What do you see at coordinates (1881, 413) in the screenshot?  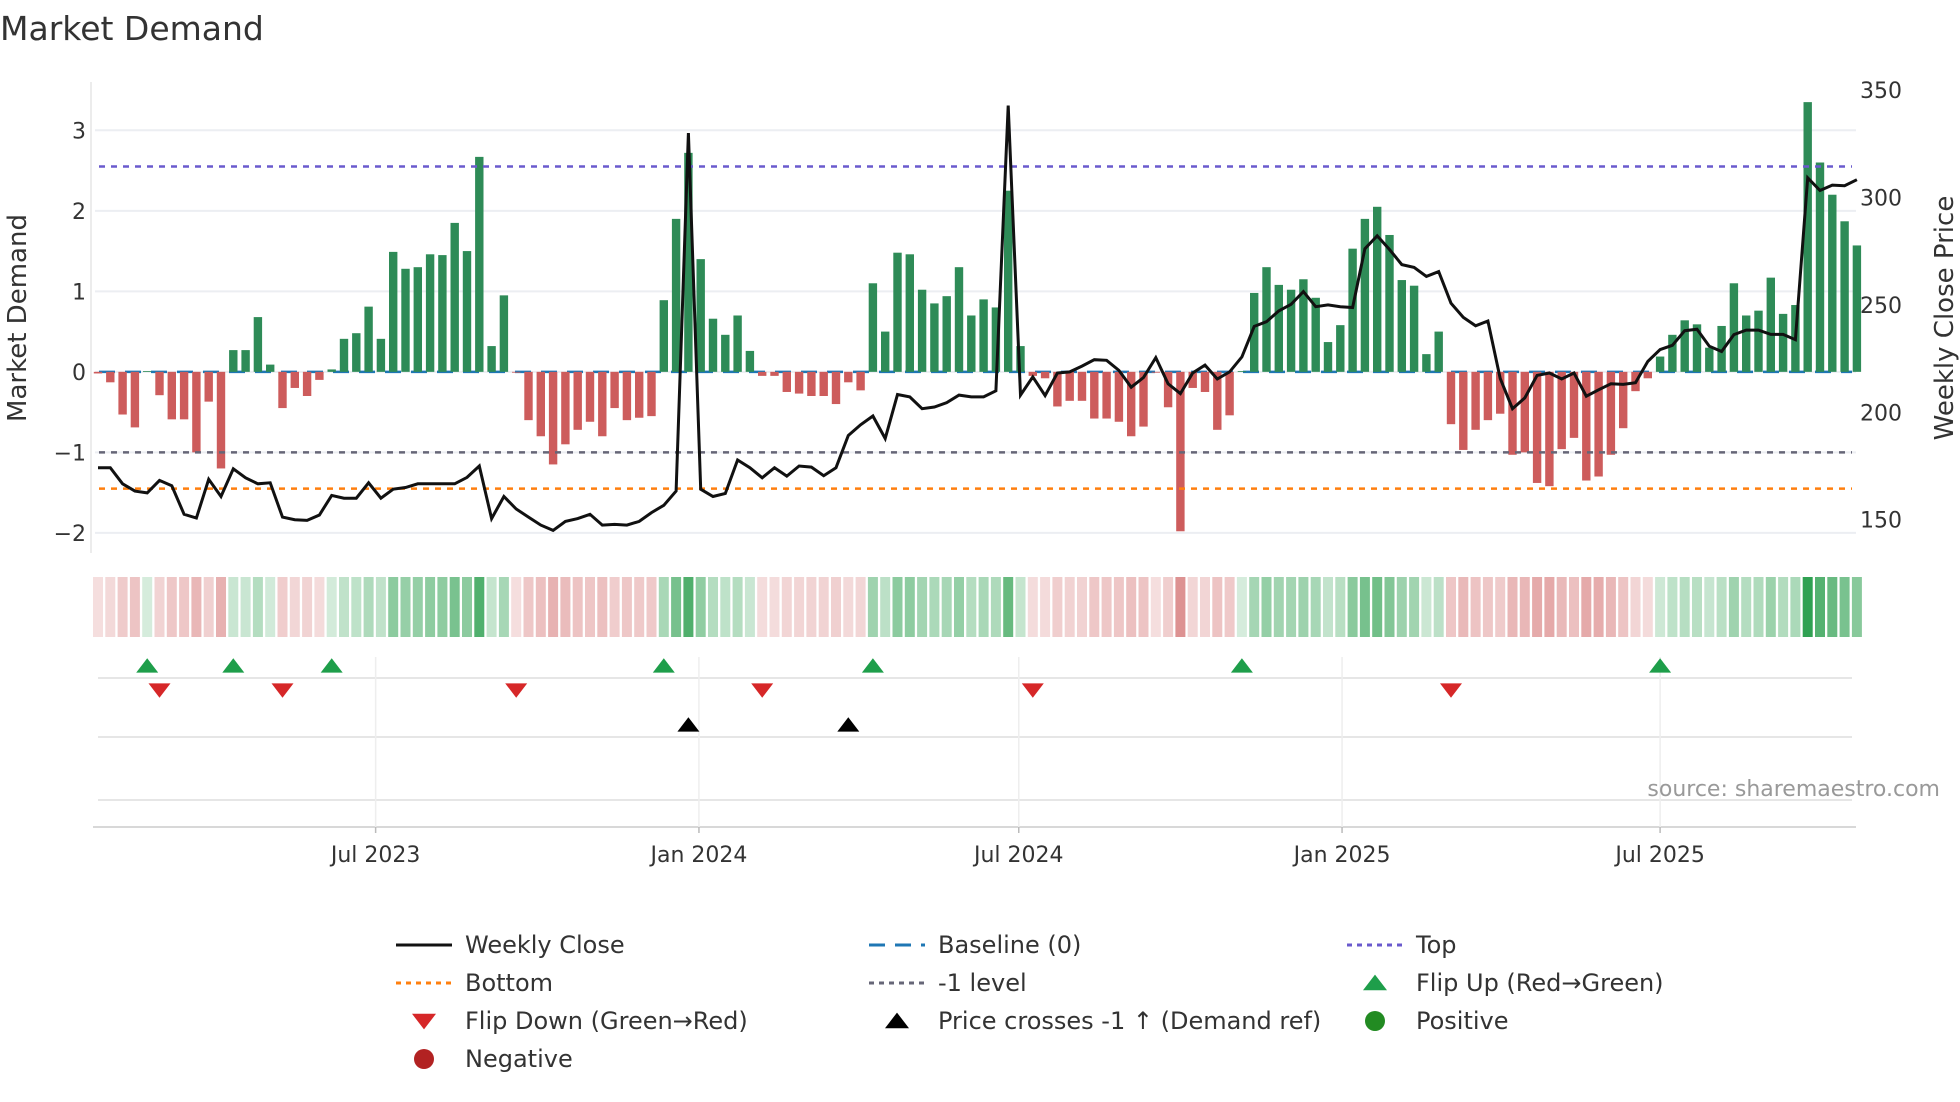 I see `y2-tick-label: 200` at bounding box center [1881, 413].